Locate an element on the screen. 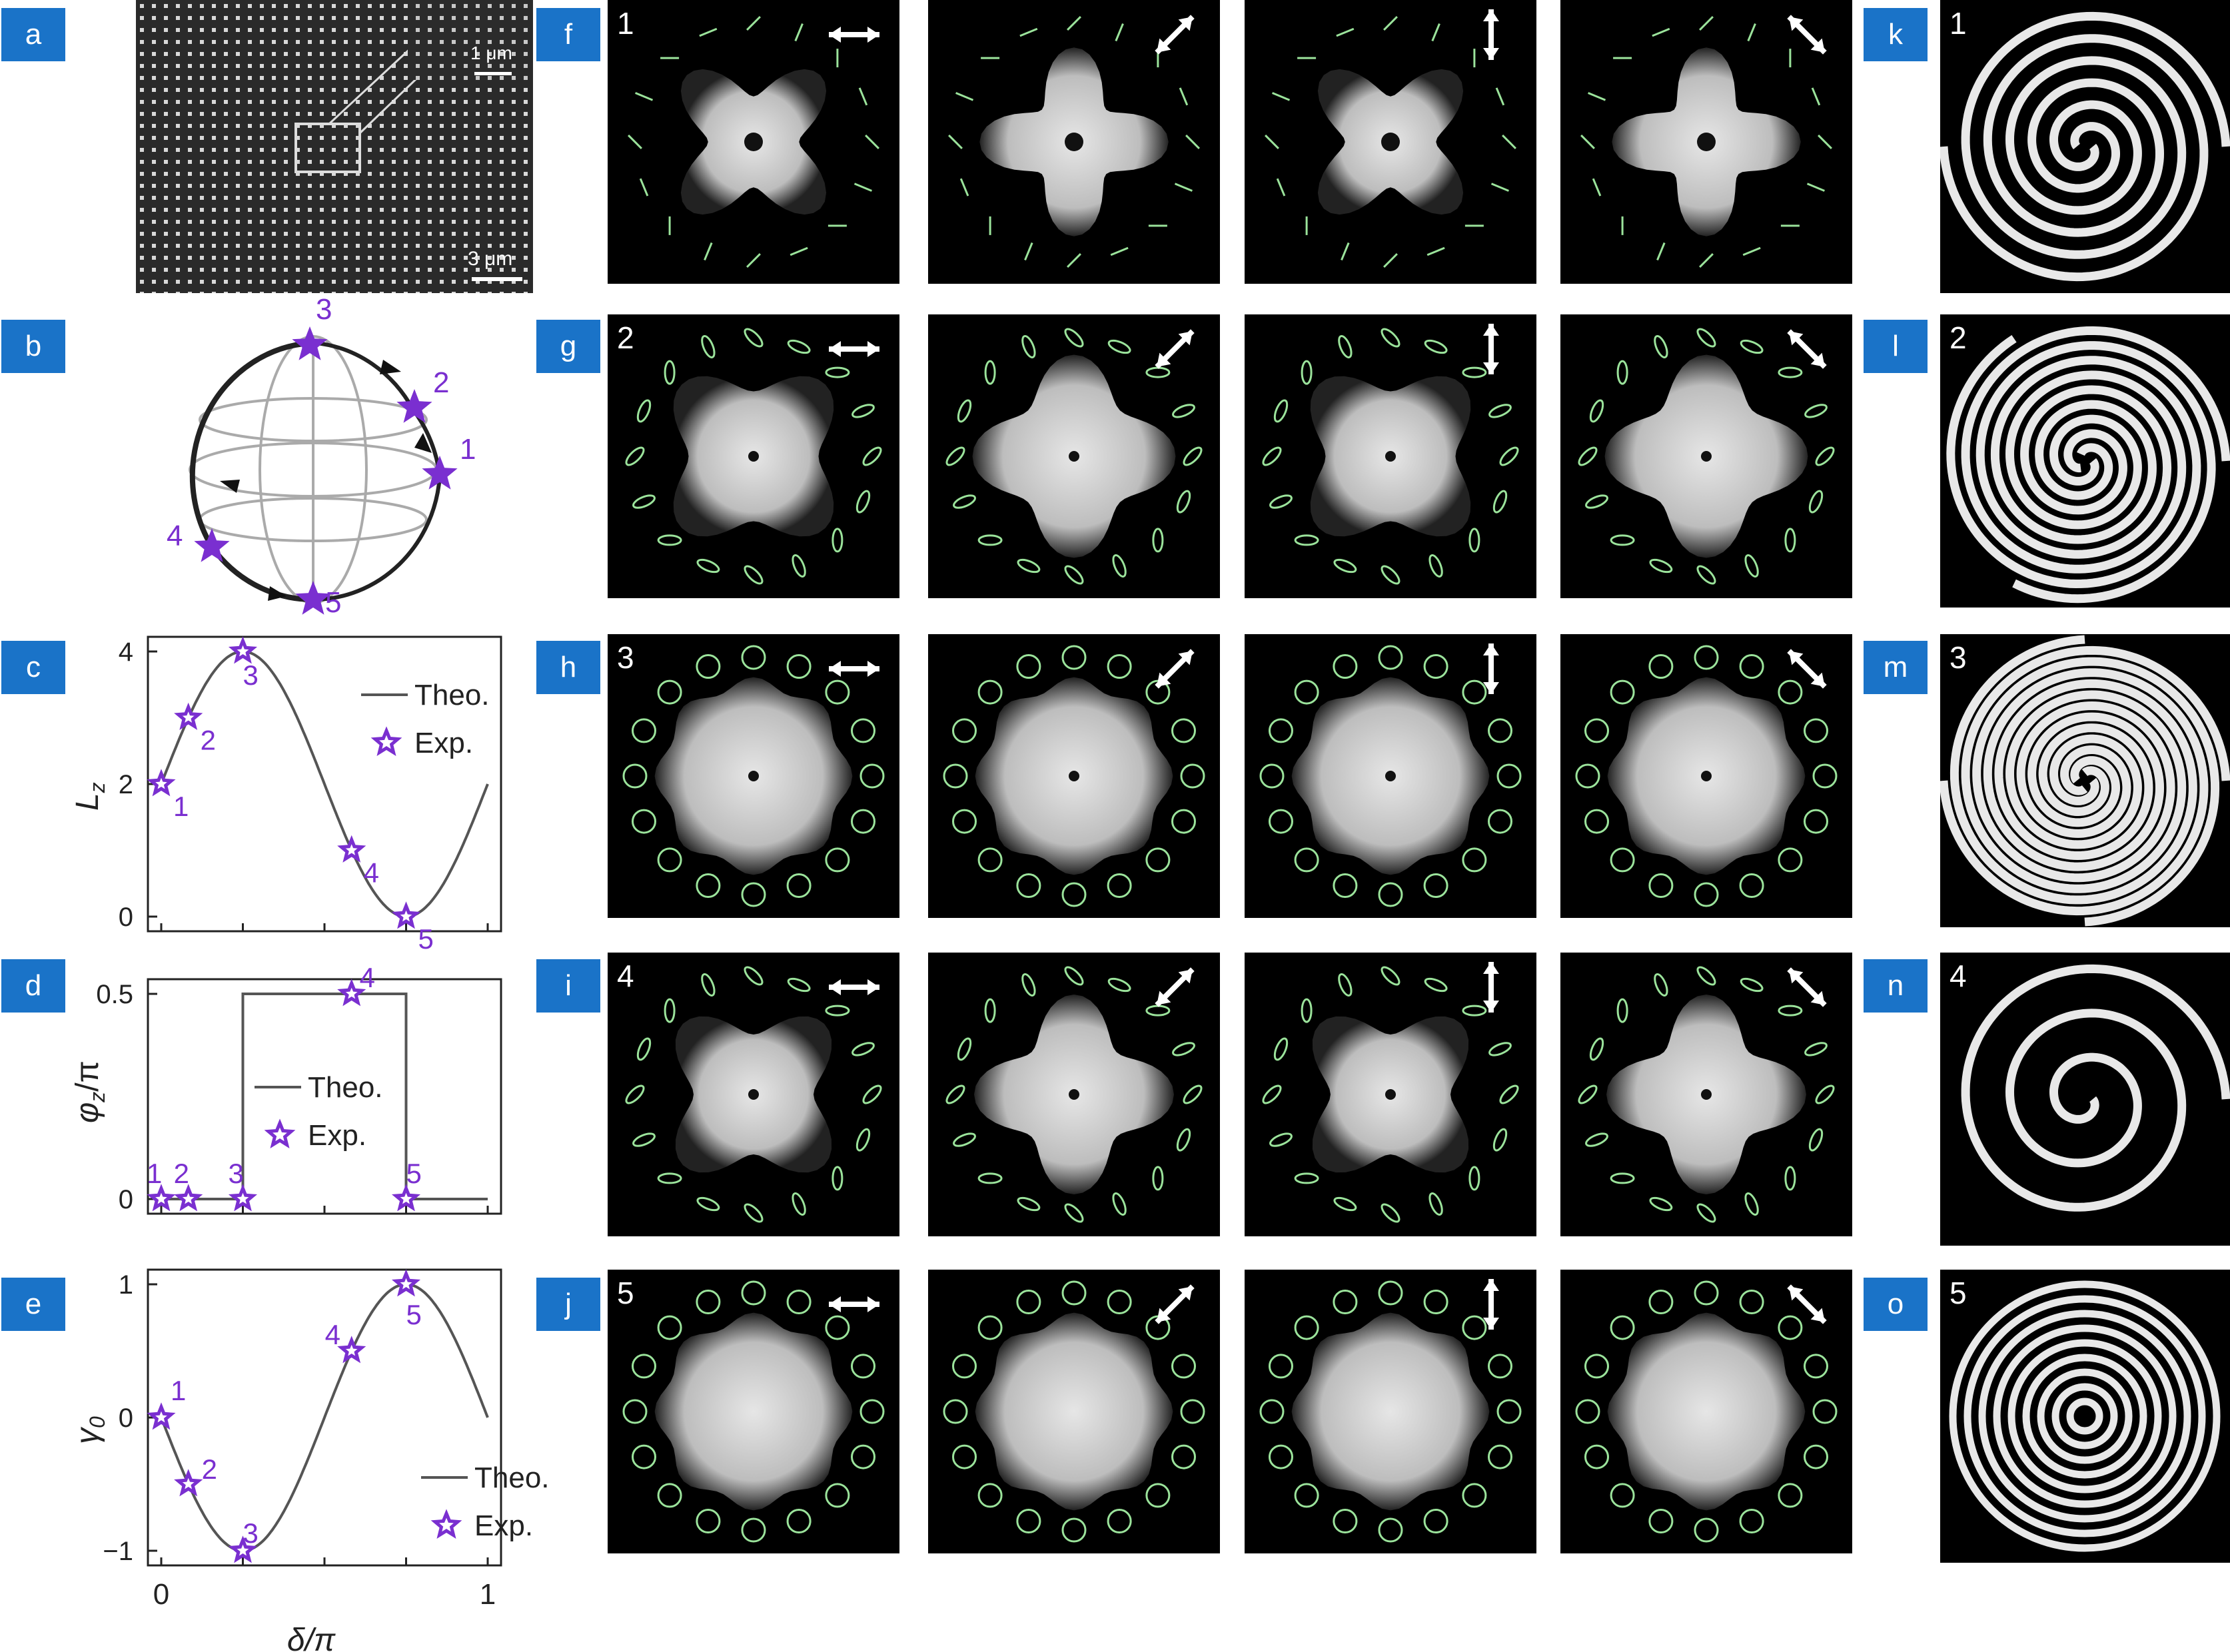  exp-point-label: 3 is located at coordinates (251, 1533).